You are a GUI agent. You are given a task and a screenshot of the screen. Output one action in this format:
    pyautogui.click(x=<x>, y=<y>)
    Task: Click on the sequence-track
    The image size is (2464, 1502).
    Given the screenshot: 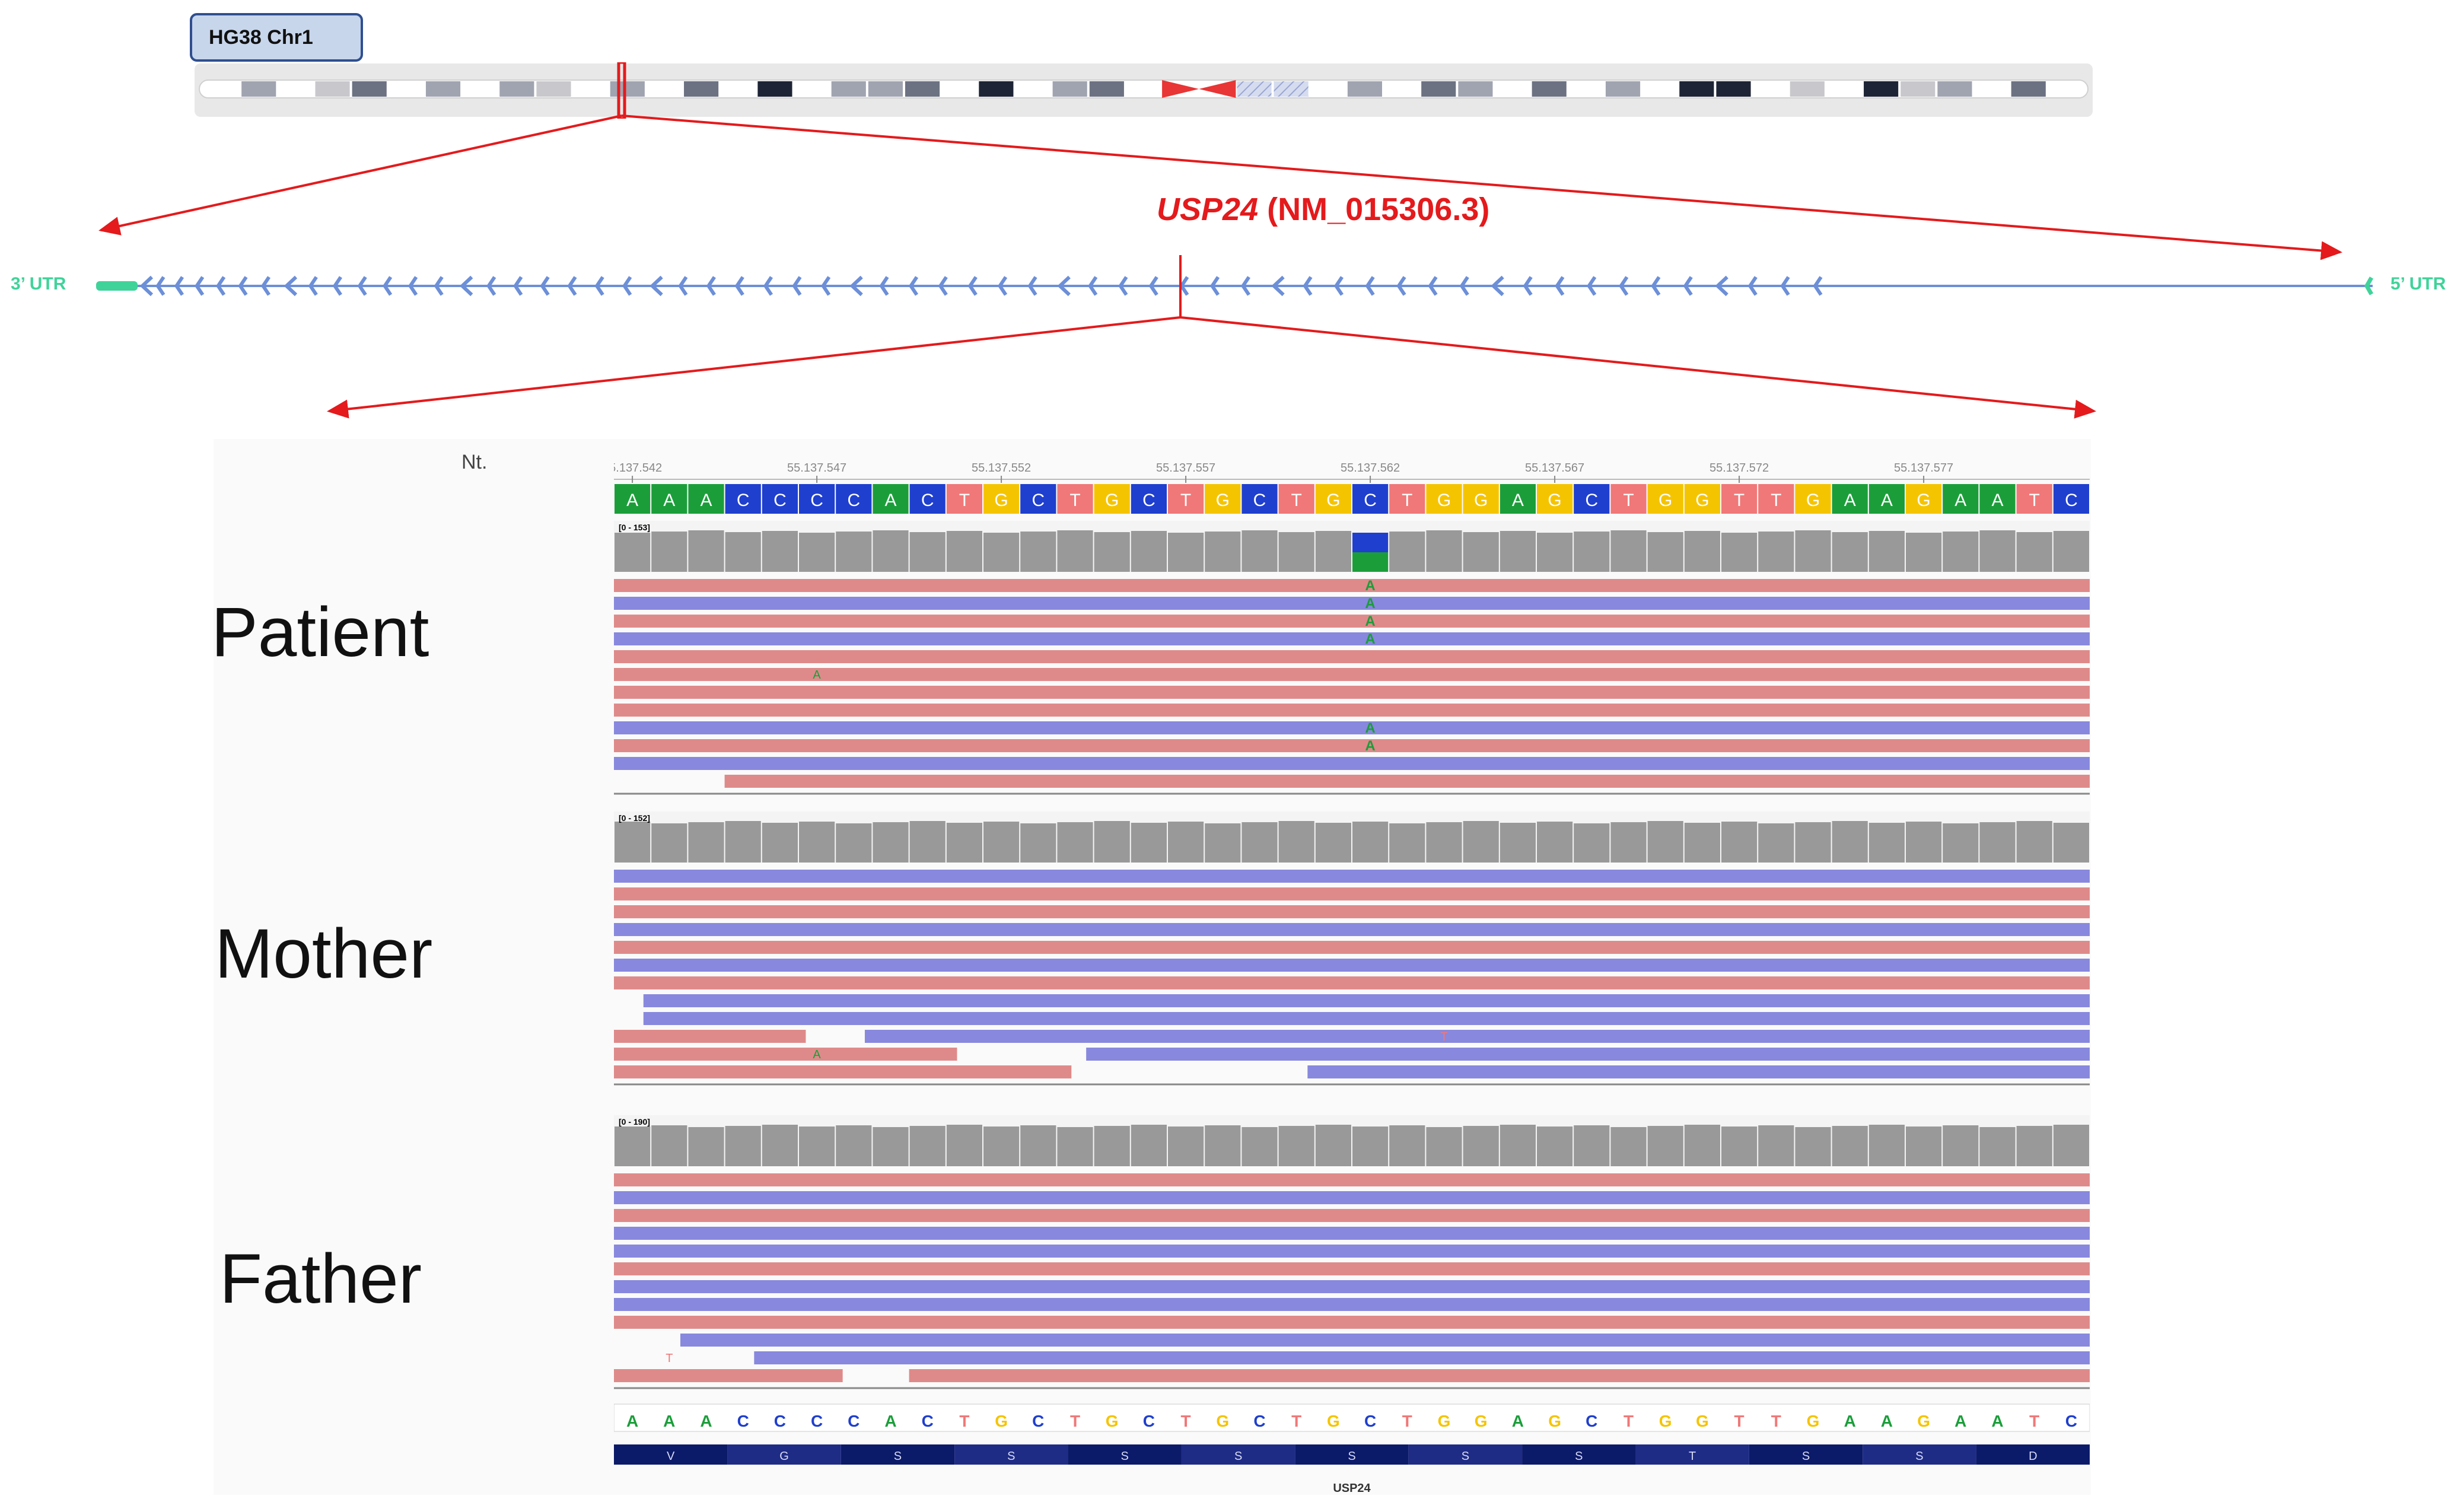 What is the action you would take?
    pyautogui.click(x=1352, y=1418)
    